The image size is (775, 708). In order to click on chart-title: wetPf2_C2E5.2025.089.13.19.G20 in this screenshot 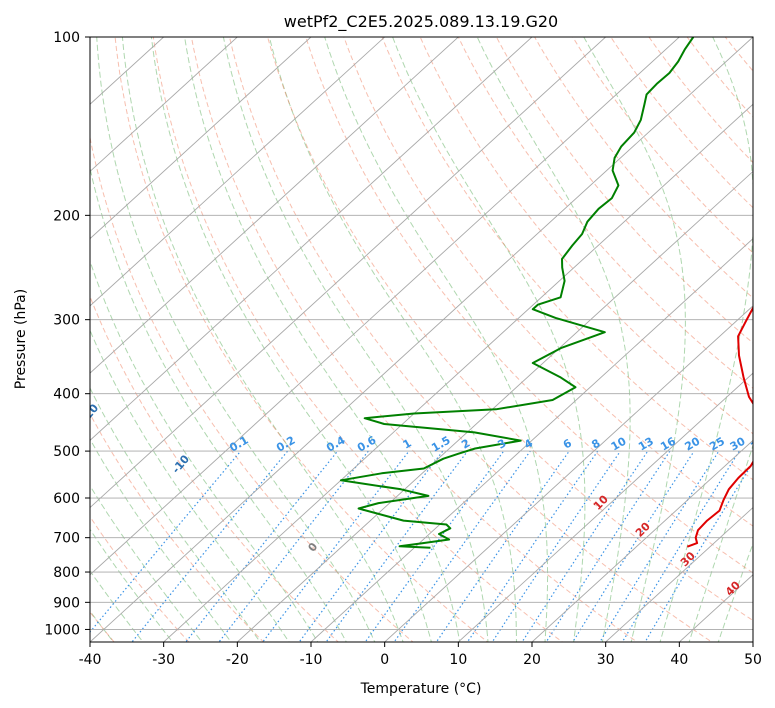, I will do `click(421, 22)`.